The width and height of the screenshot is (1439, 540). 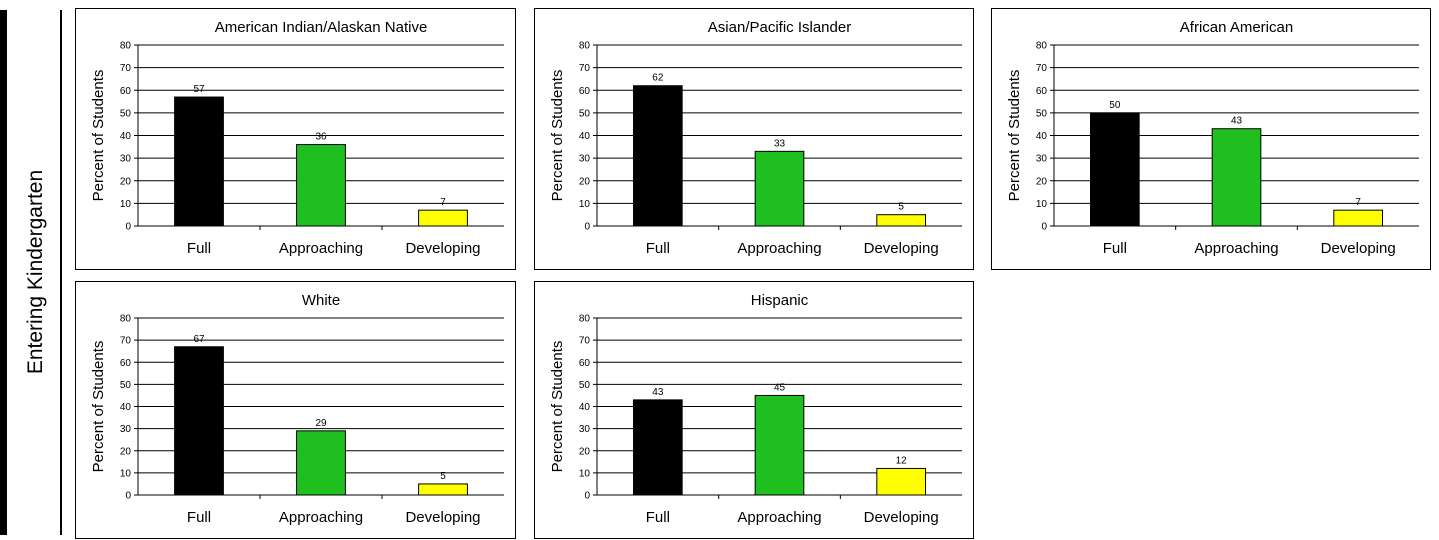 What do you see at coordinates (779, 27) in the screenshot?
I see `chart-title: Asian/Pacific Islander` at bounding box center [779, 27].